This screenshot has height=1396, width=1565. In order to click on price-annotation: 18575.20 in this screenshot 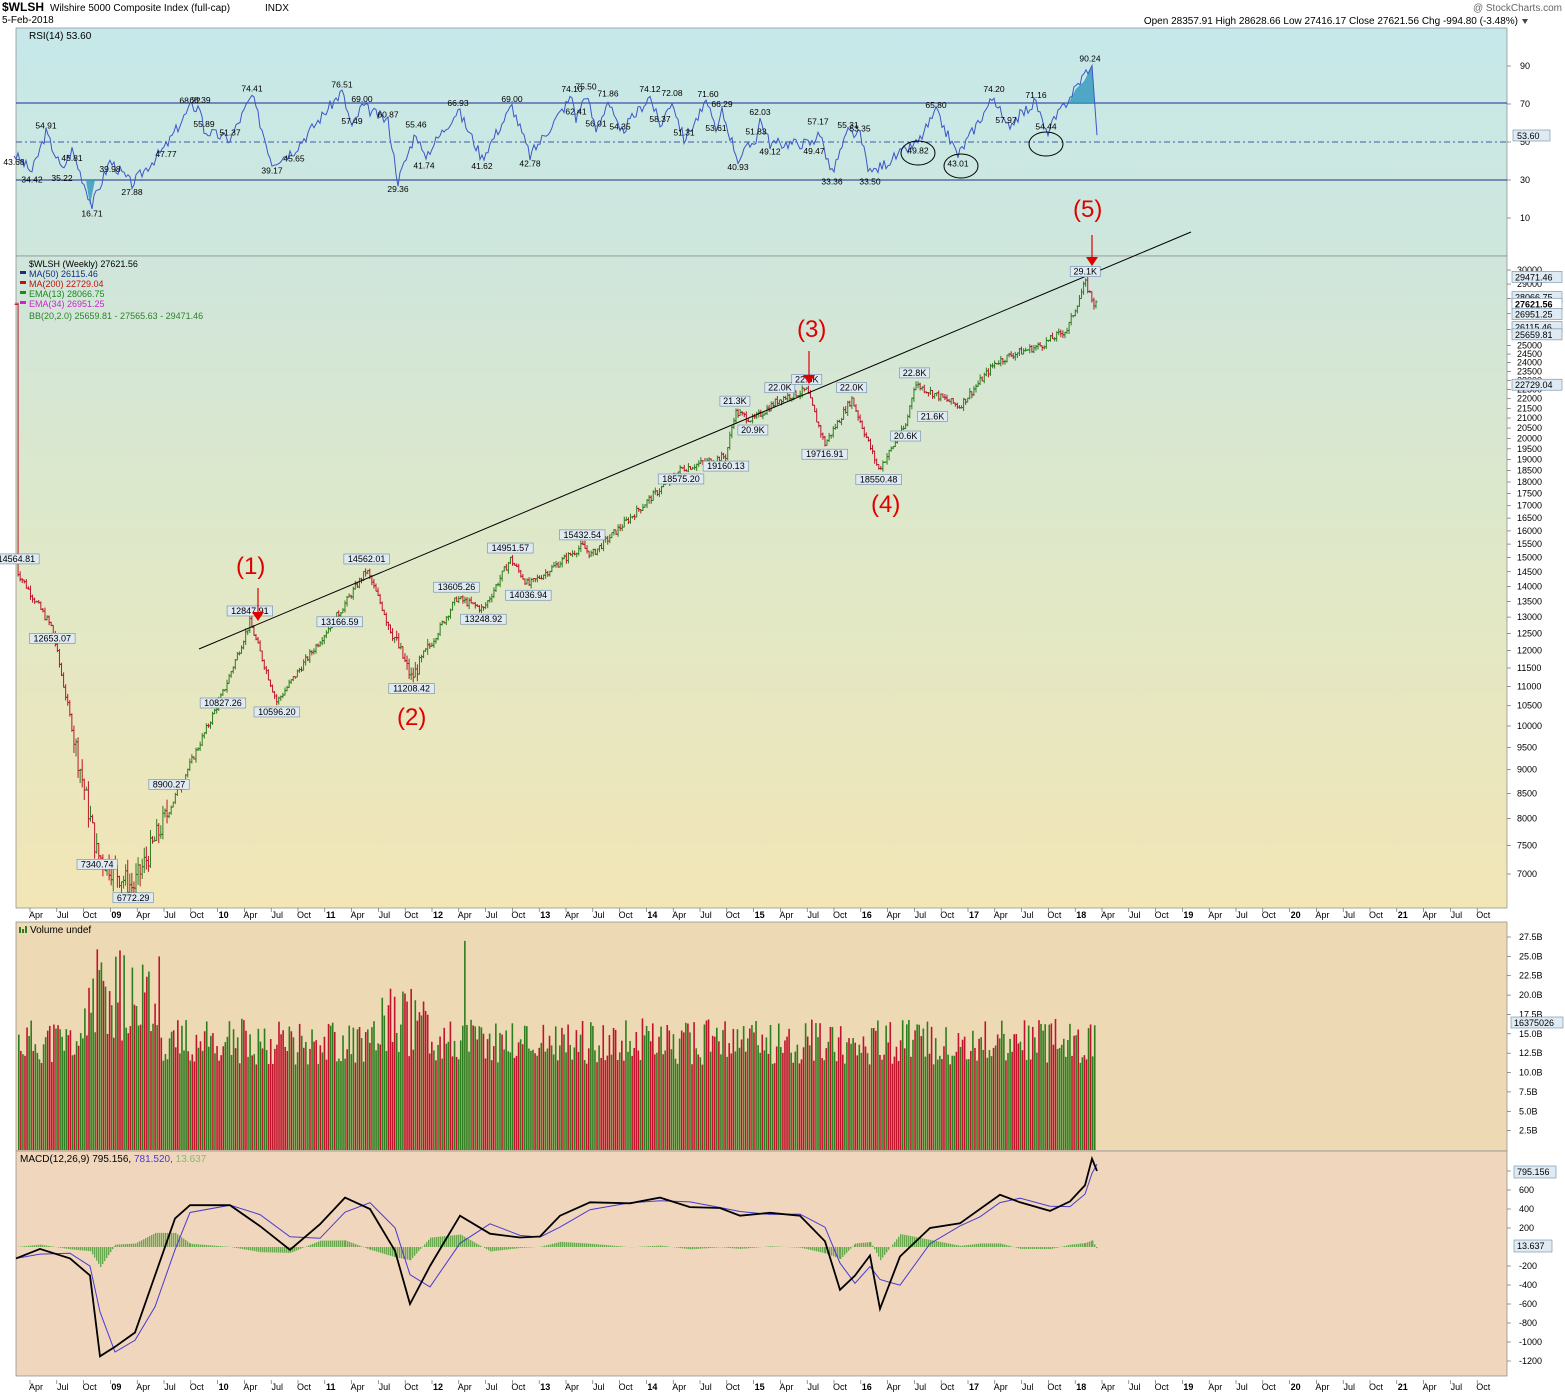, I will do `click(681, 479)`.